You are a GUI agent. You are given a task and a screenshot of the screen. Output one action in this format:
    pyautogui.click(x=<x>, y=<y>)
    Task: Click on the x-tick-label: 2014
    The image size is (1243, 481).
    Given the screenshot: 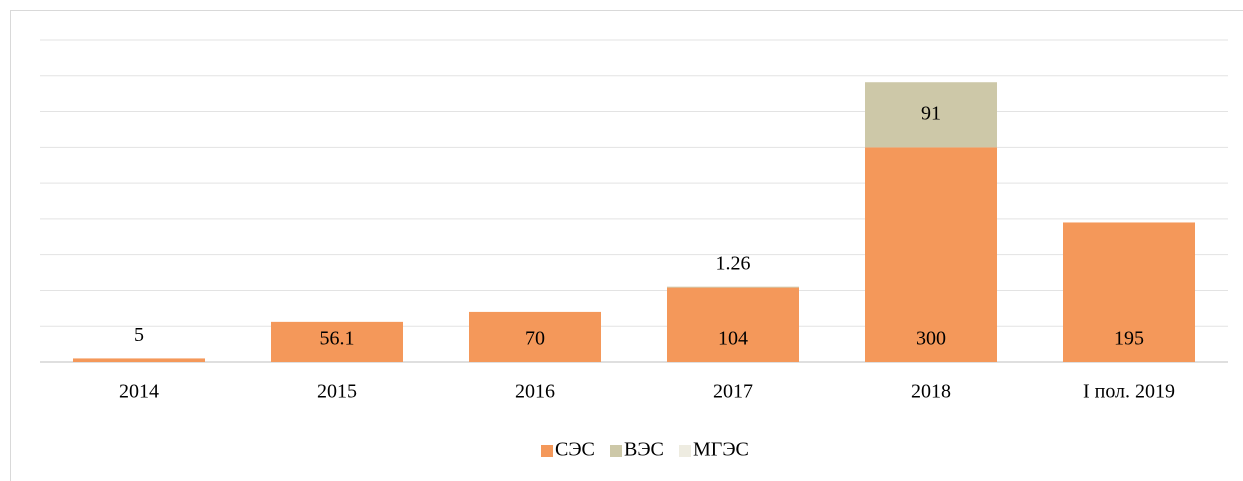 What is the action you would take?
    pyautogui.click(x=139, y=392)
    